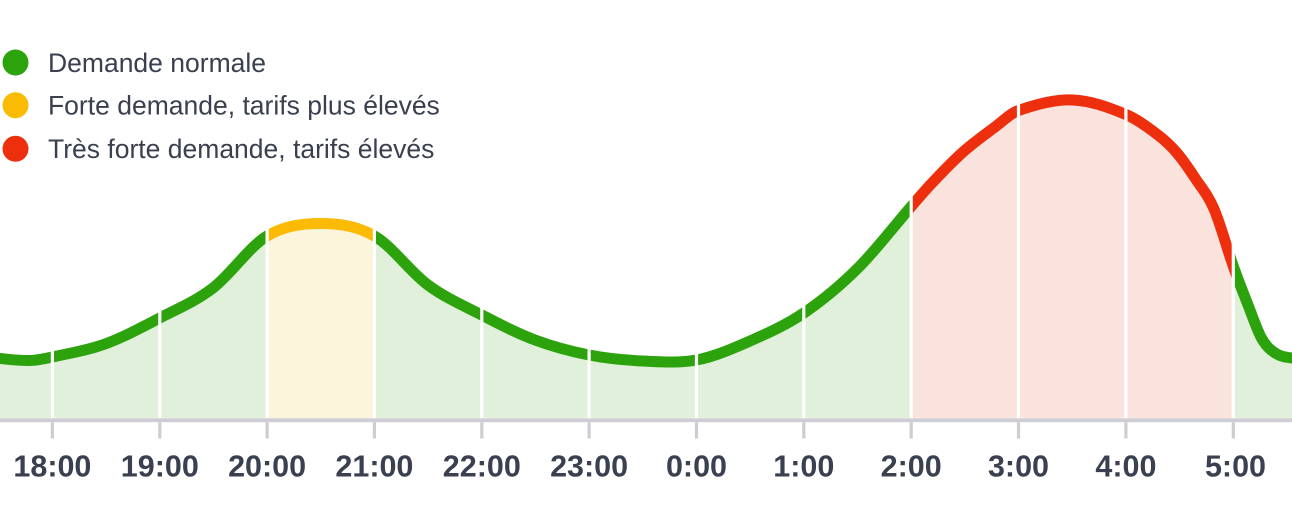 Image resolution: width=1292 pixels, height=531 pixels. I want to click on svg-text: 0:00, so click(696, 467).